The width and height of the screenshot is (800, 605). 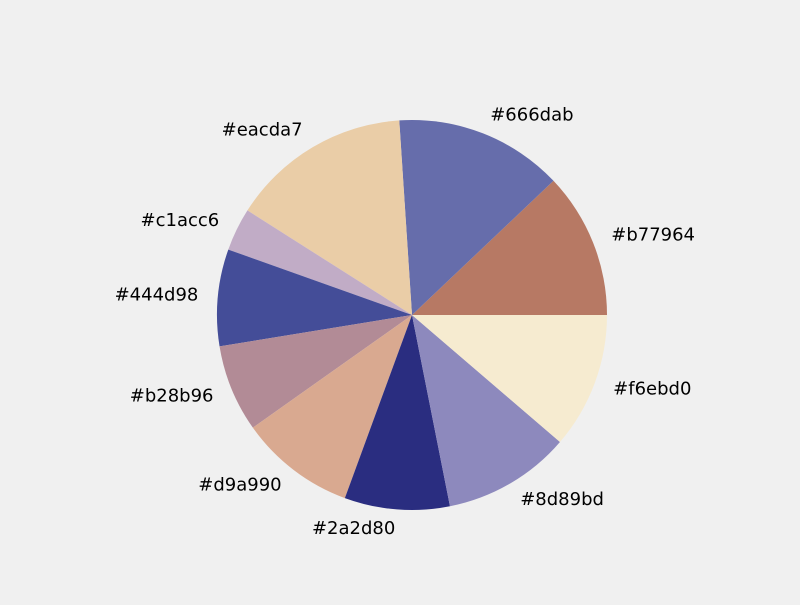 I want to click on slice-label-2a2d80: #2a2d80, so click(x=353, y=528).